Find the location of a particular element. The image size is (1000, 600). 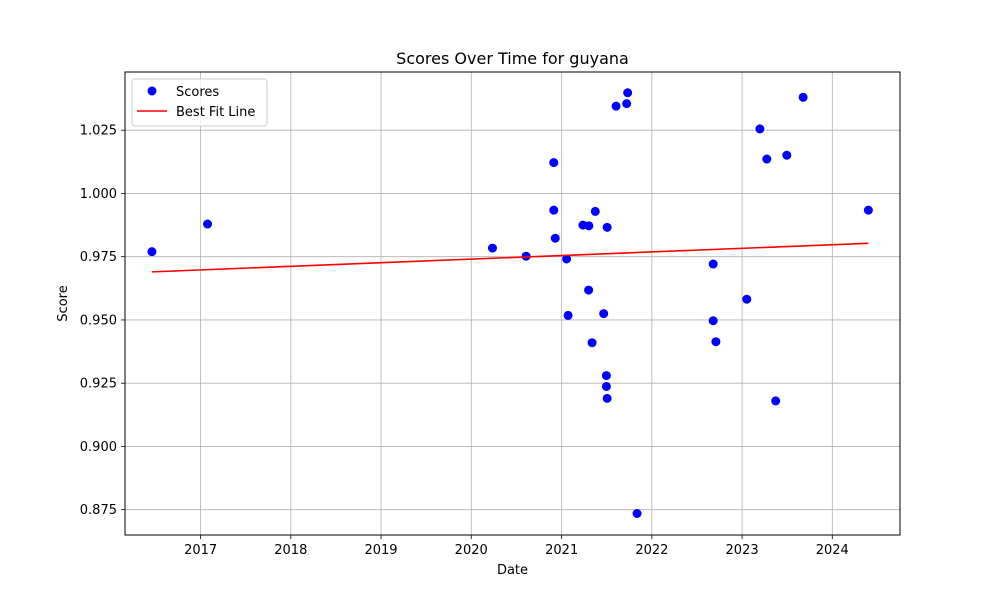

y-tick-label: 0.875 is located at coordinates (98, 510).